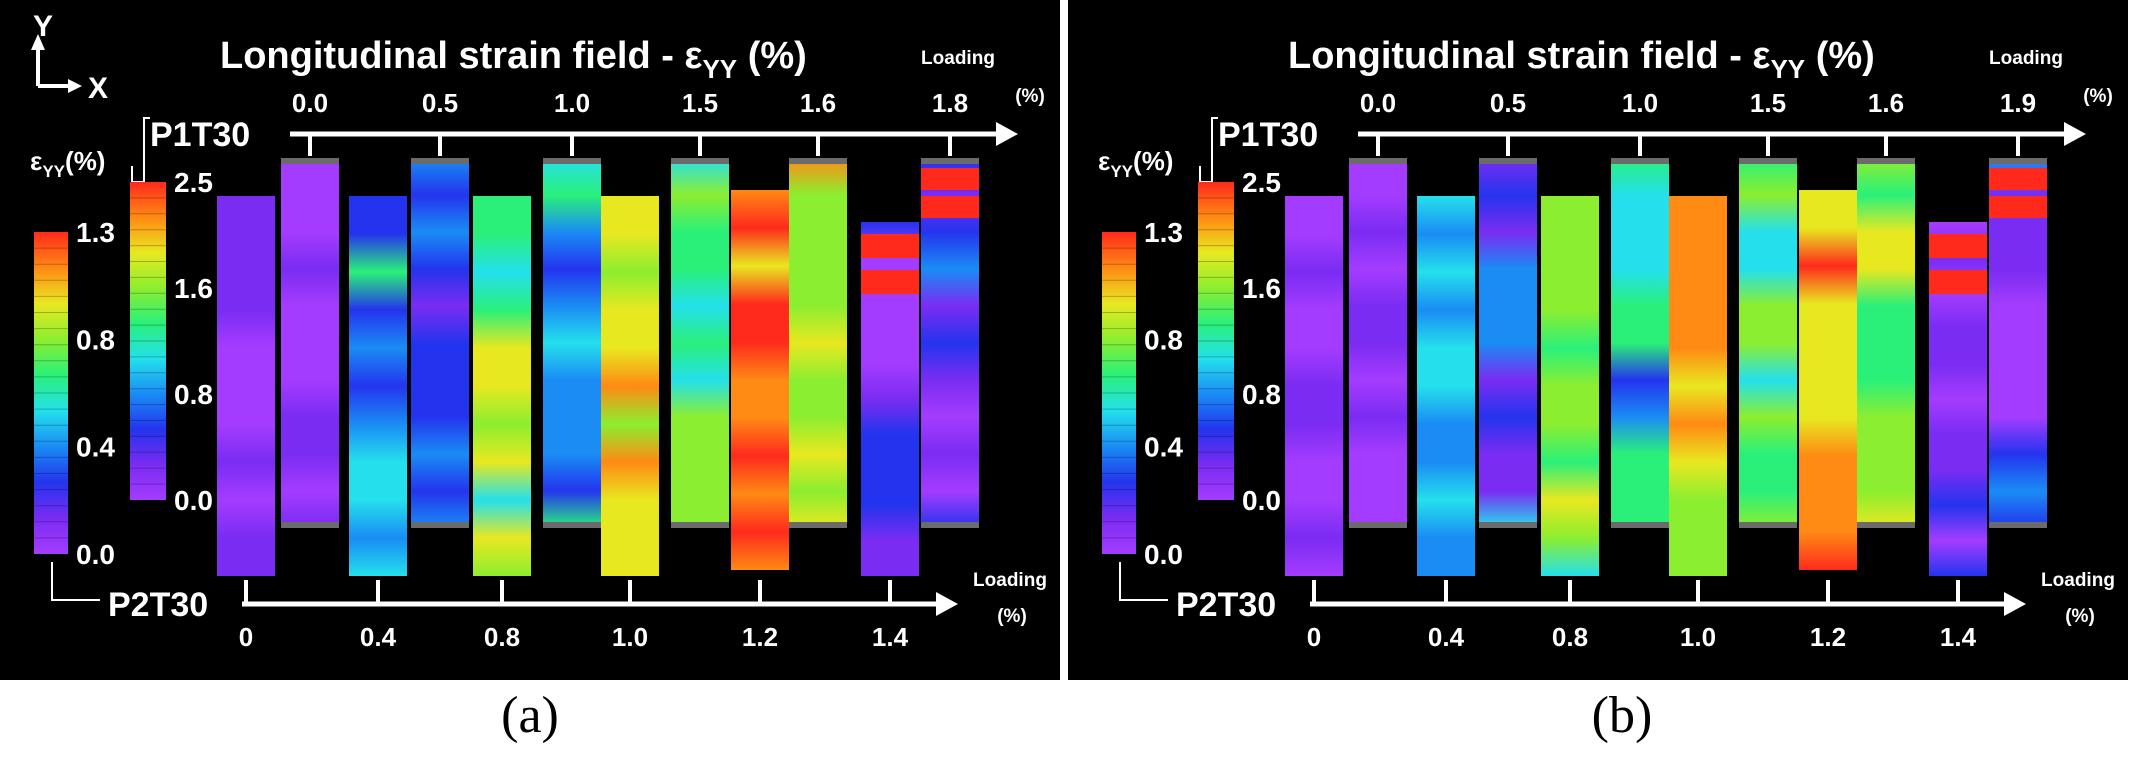  What do you see at coordinates (1622, 715) in the screenshot?
I see `caption-b: (b)` at bounding box center [1622, 715].